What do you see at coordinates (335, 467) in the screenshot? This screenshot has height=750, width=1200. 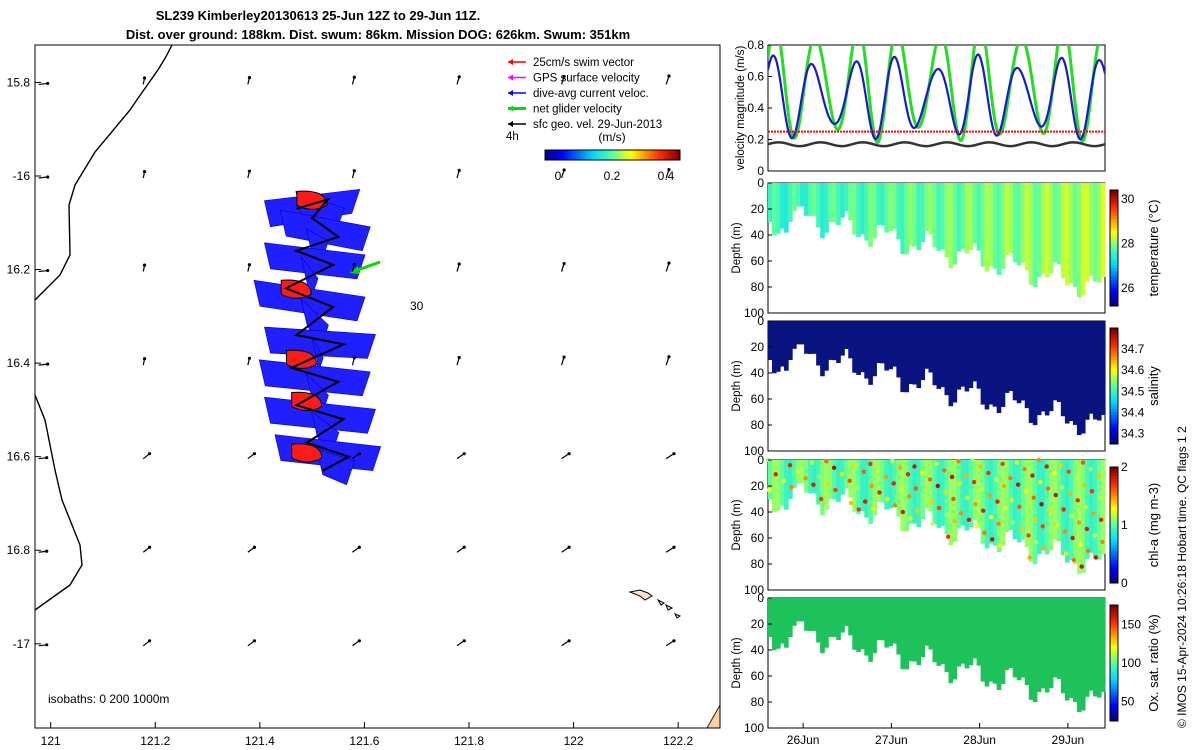 I see `swath-fan` at bounding box center [335, 467].